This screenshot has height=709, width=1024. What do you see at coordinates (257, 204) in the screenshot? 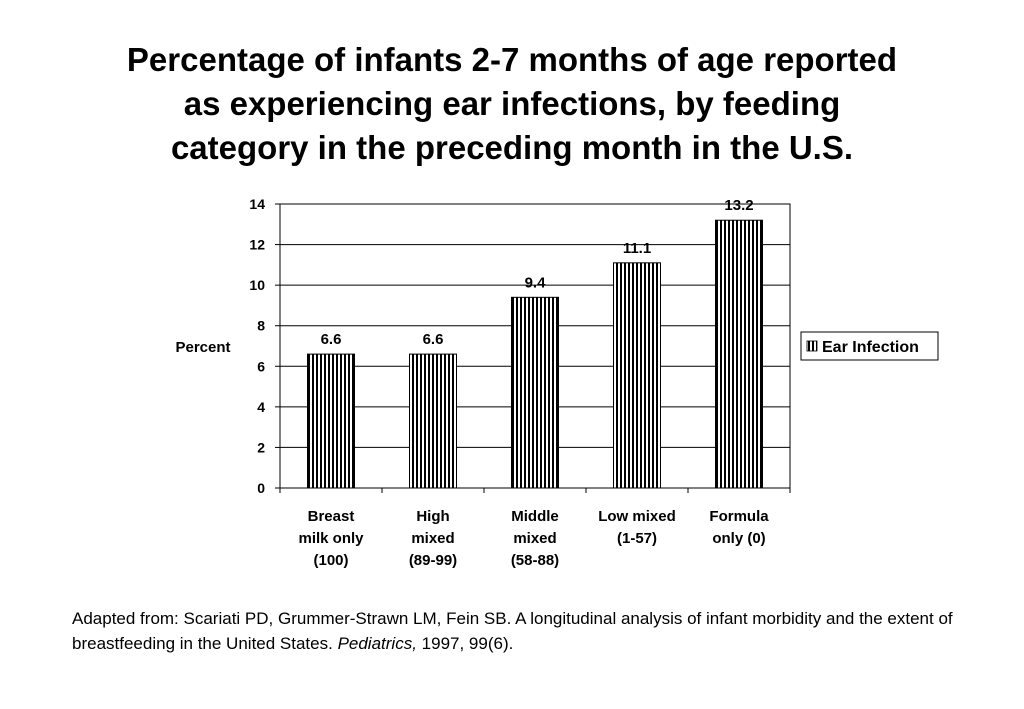
I see `y-tick-label: 14` at bounding box center [257, 204].